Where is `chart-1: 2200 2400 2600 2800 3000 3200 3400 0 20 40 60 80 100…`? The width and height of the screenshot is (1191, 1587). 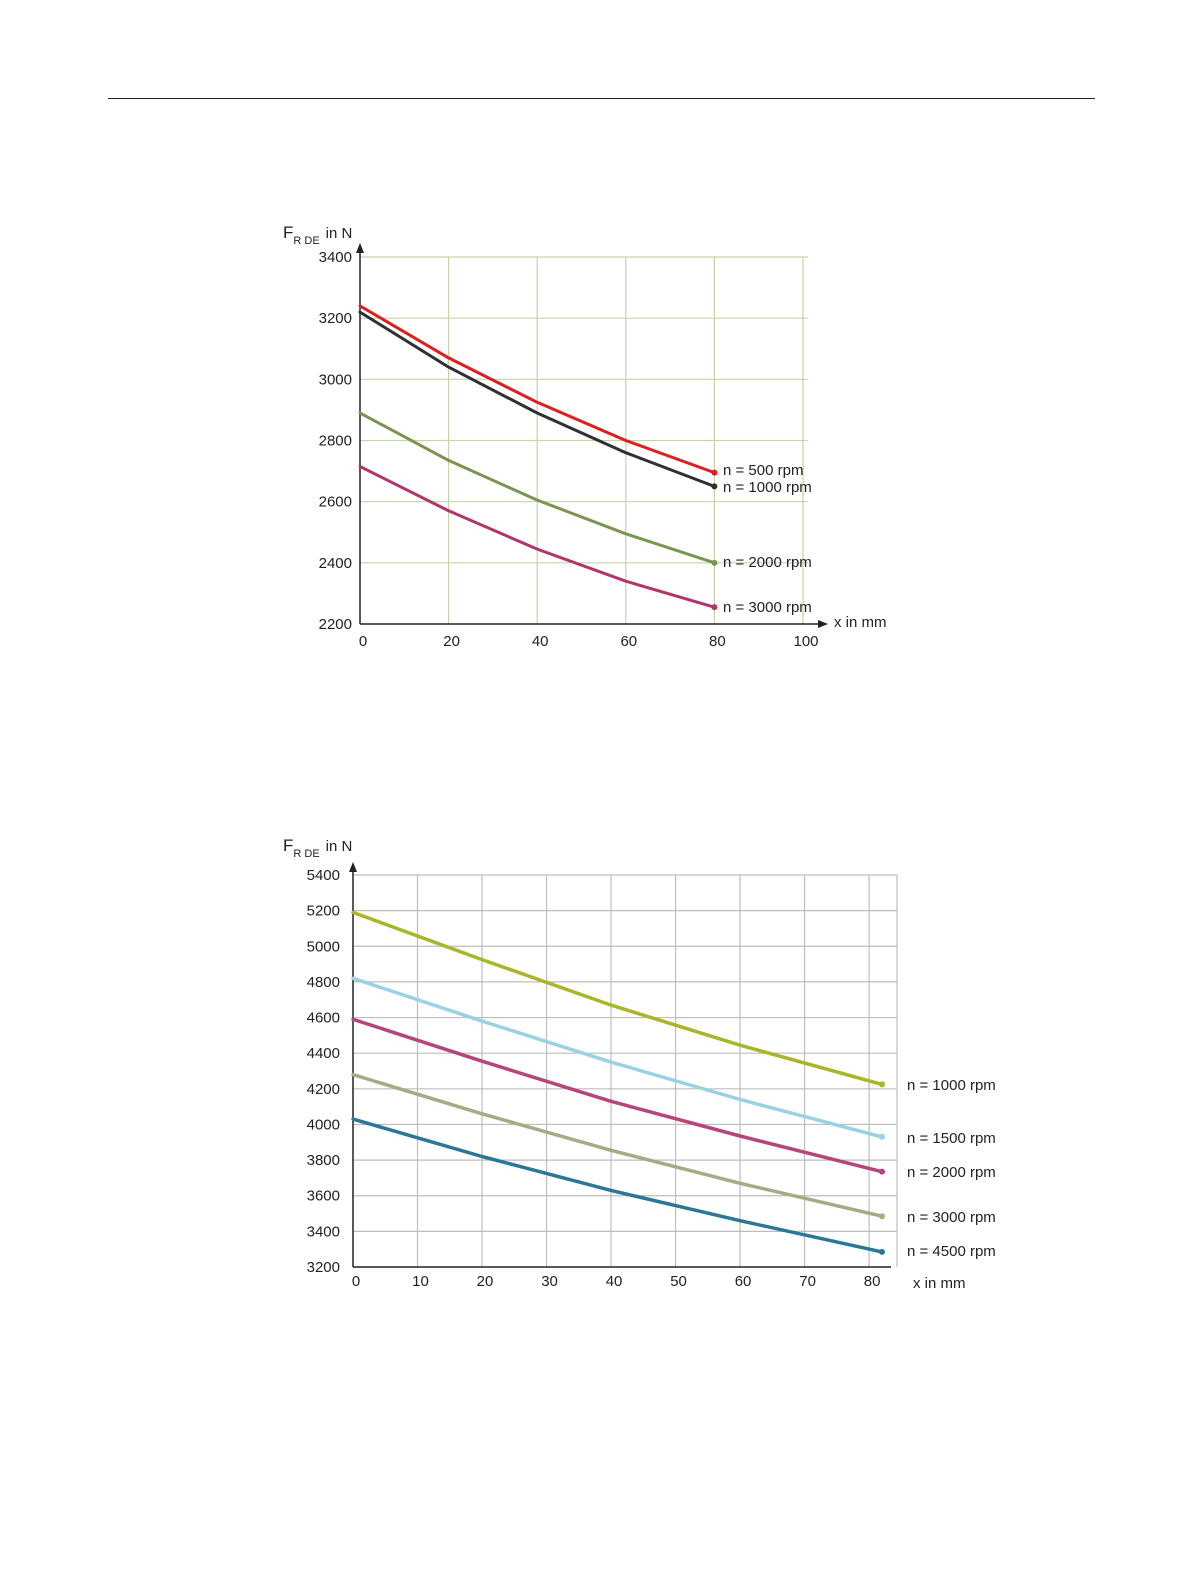 chart-1: 2200 2400 2600 2800 3000 3200 3400 0 20 40 60 80 100… is located at coordinates (585, 436).